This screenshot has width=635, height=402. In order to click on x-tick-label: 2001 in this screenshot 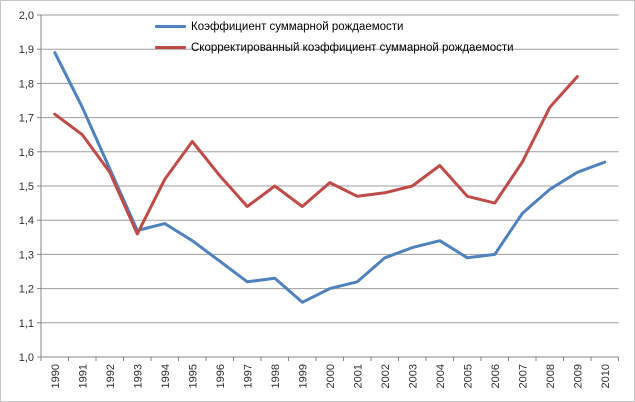, I will do `click(358, 376)`.